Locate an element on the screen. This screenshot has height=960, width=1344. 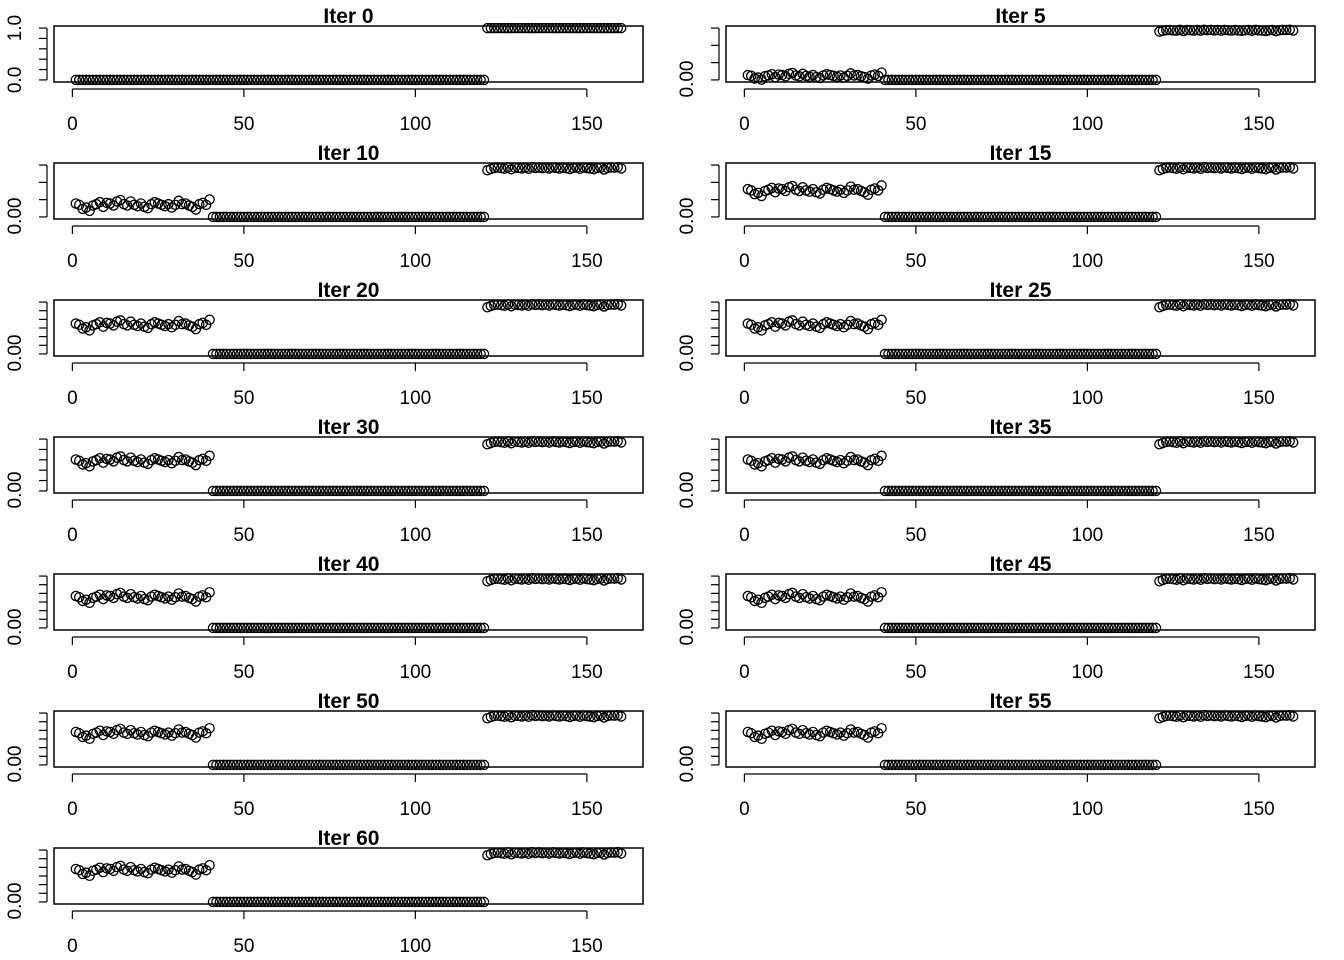
panel-title: Iter 25 is located at coordinates (1021, 290).